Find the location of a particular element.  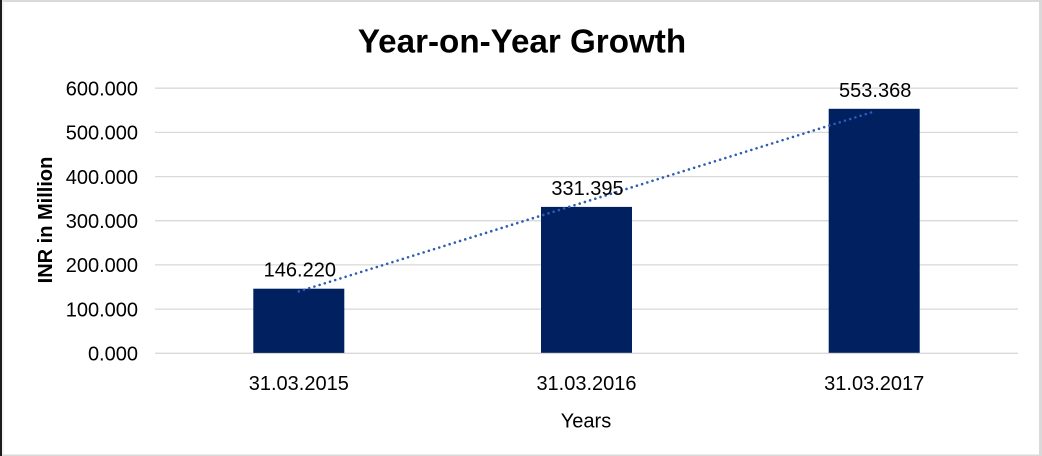

svg-text: 600.000 is located at coordinates (102, 89).